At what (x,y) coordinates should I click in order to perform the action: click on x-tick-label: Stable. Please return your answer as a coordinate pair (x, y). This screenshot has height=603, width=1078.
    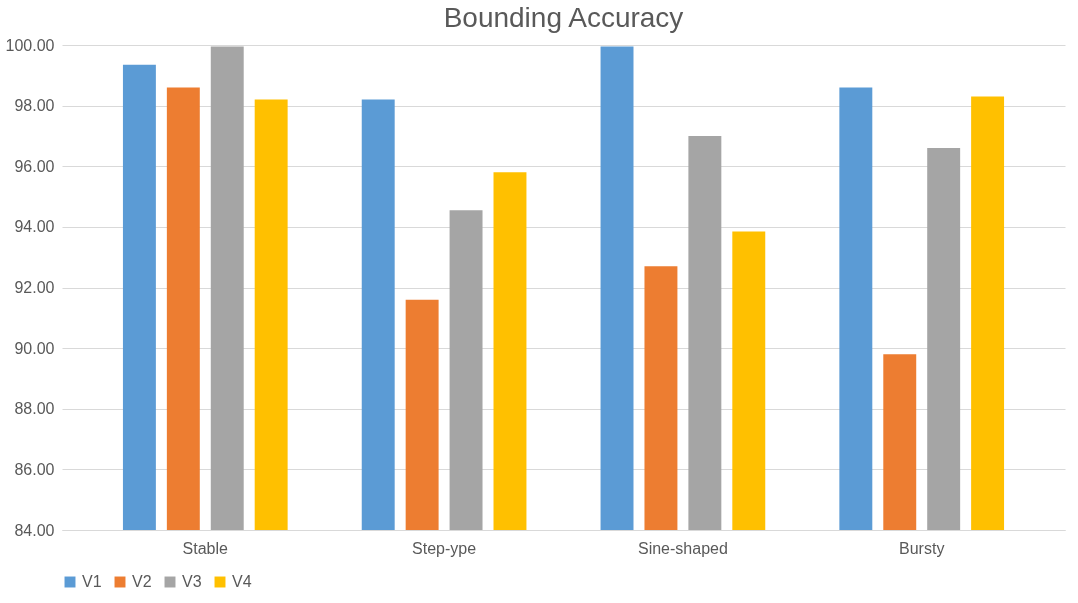
    Looking at the image, I should click on (205, 548).